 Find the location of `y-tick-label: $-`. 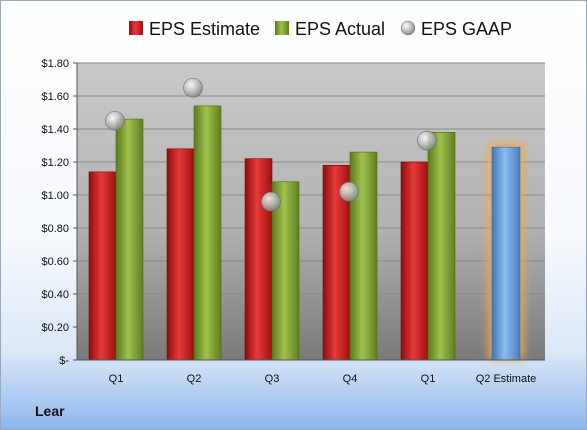

y-tick-label: $- is located at coordinates (64, 361).